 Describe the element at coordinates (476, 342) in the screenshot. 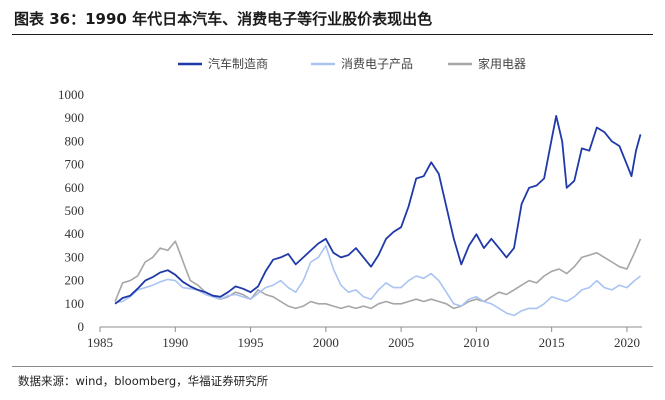

I see `x-tick-label: 2010` at that location.